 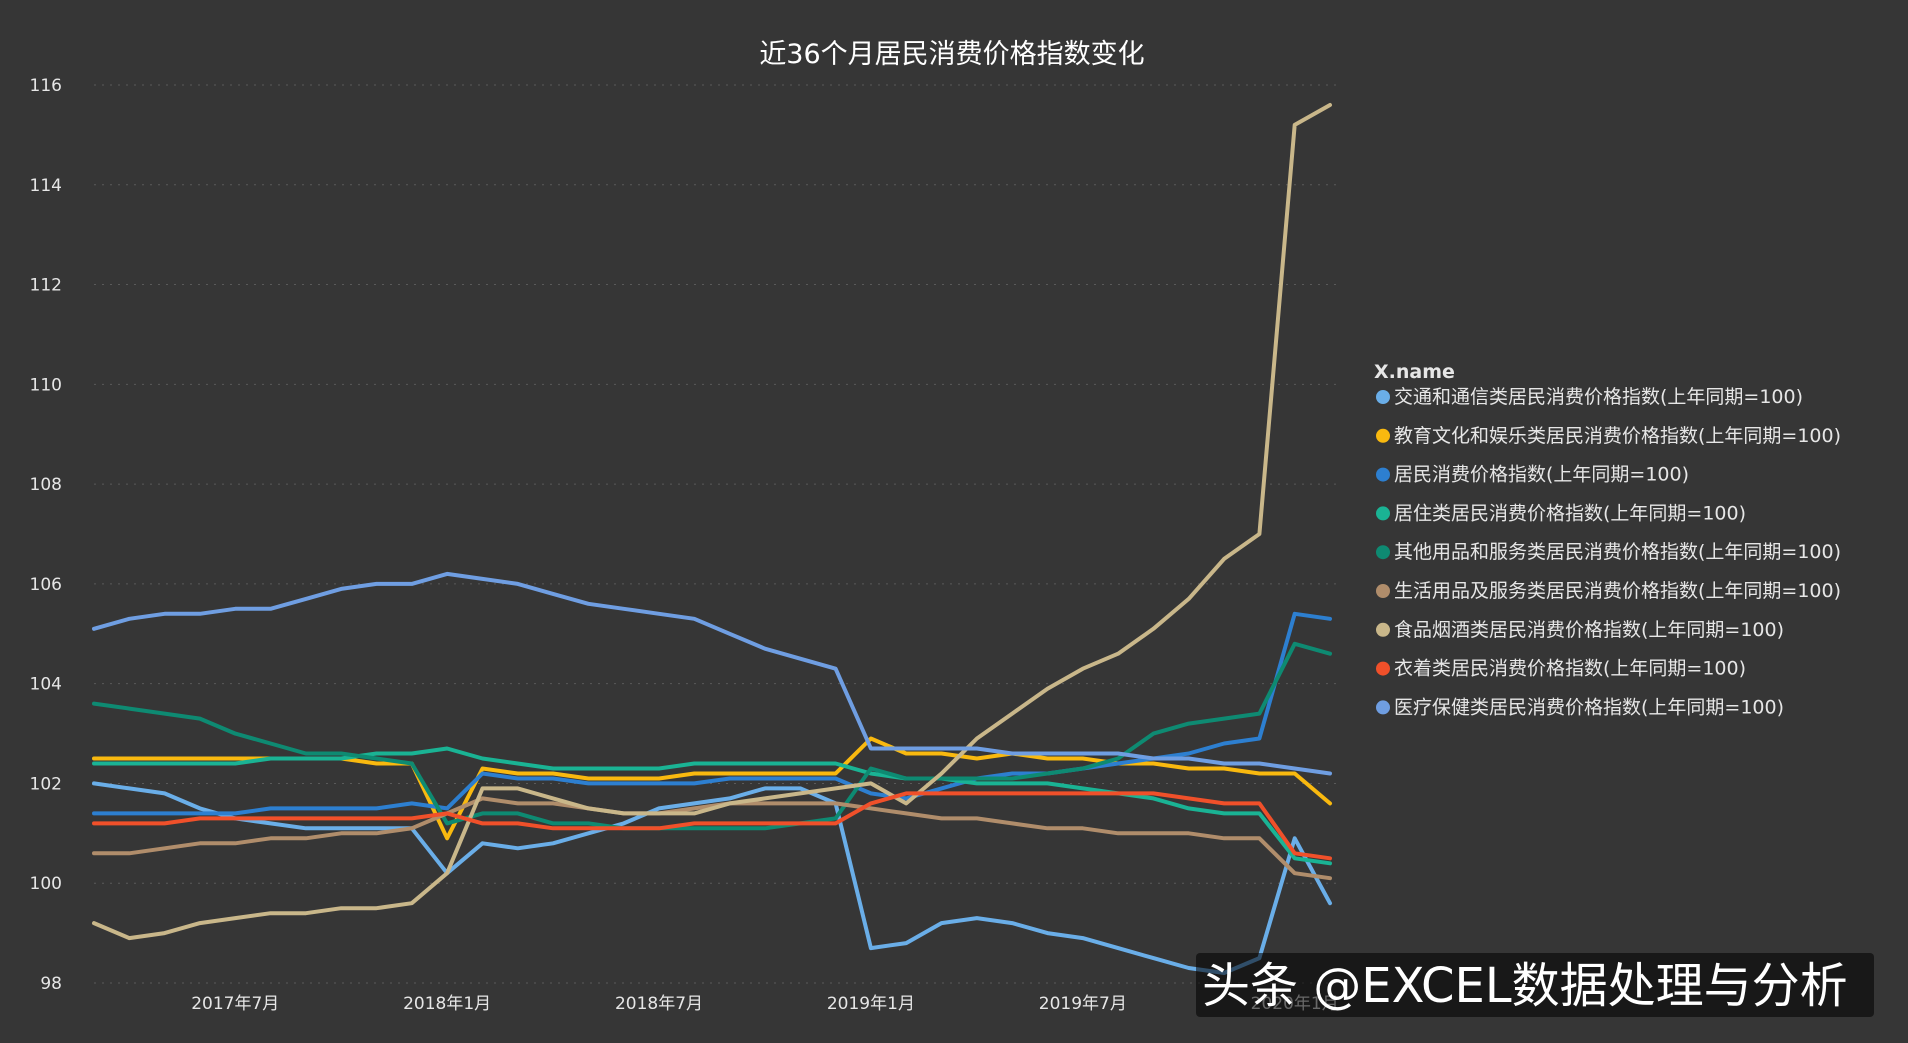 What do you see at coordinates (46, 685) in the screenshot?
I see `y-tick-label: 104` at bounding box center [46, 685].